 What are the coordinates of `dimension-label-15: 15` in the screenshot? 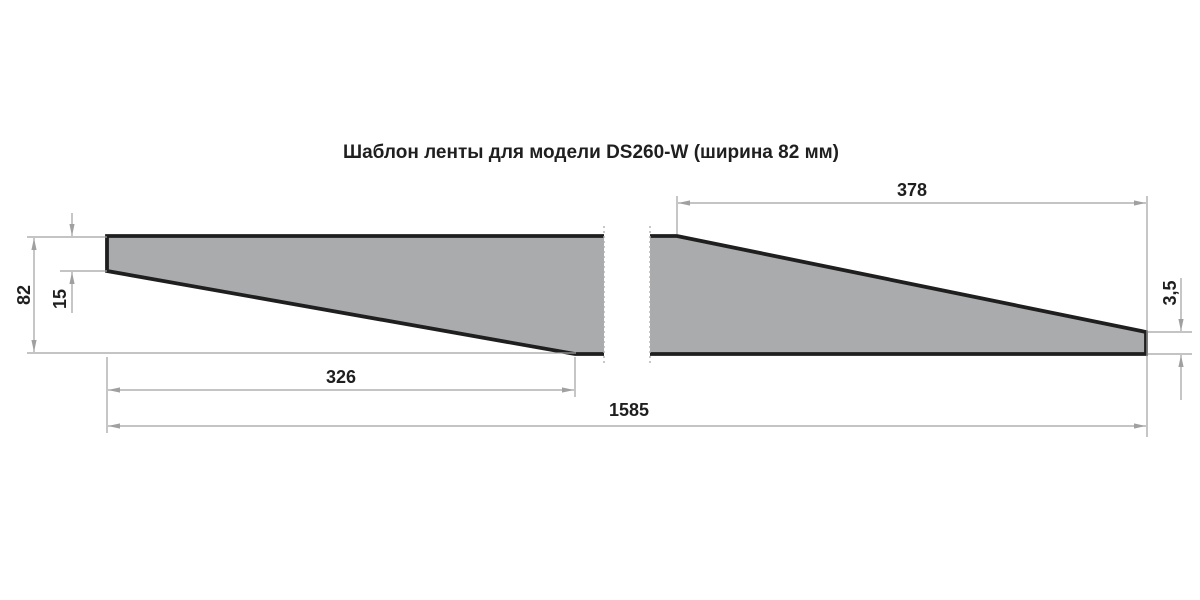 It's located at (60, 299).